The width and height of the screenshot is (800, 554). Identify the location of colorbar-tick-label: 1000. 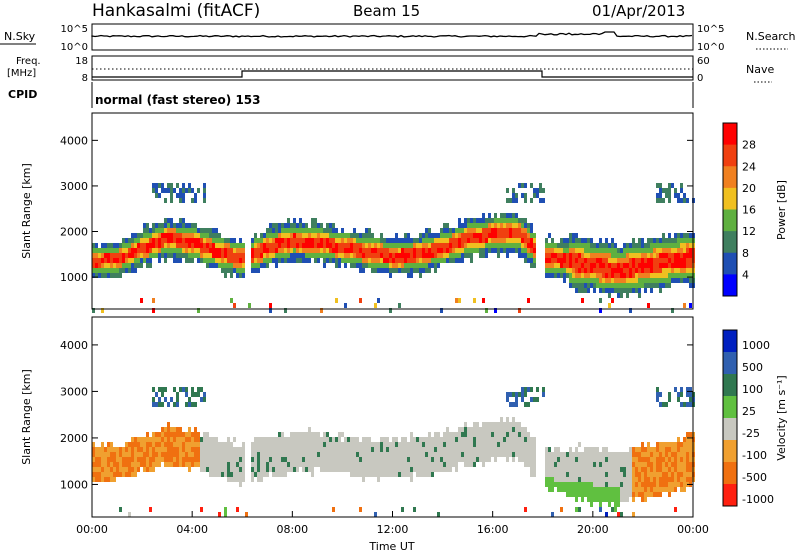
(756, 345).